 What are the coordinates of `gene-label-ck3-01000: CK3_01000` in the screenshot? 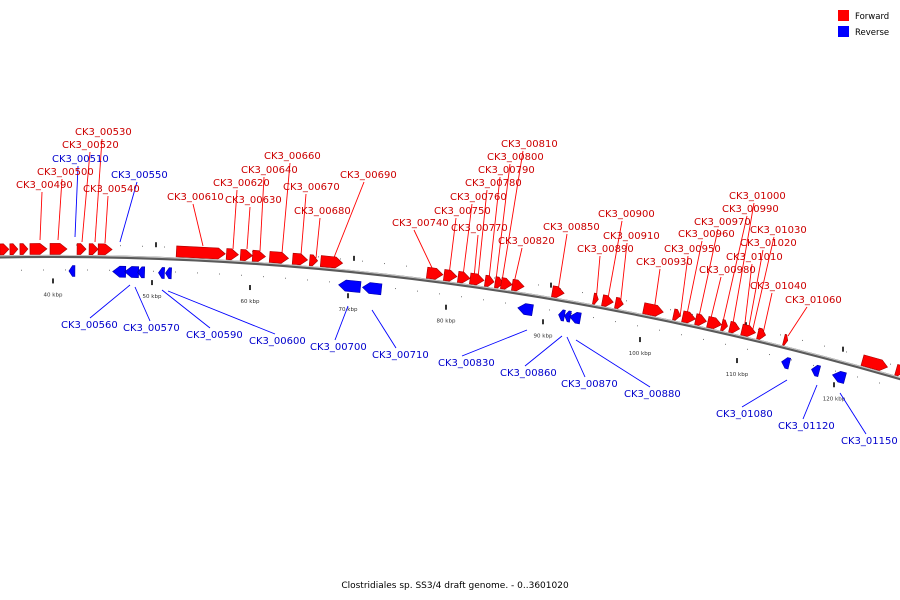 It's located at (757, 196).